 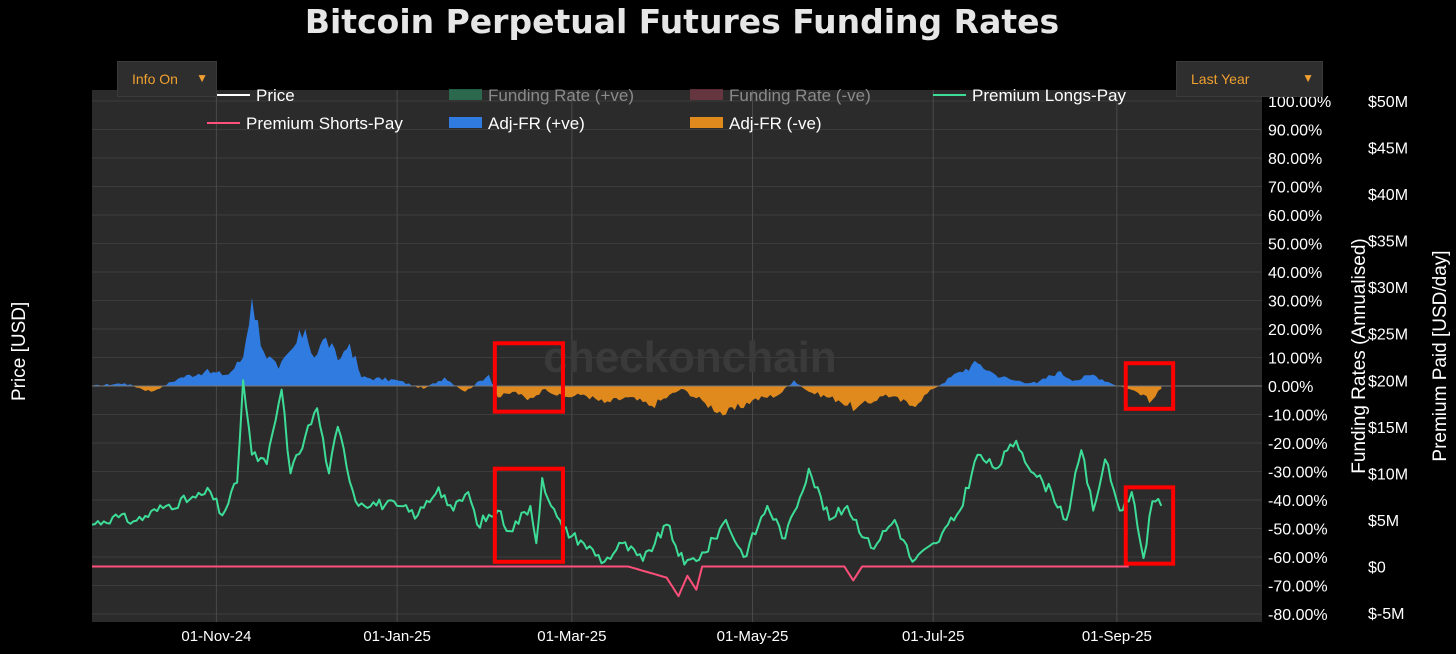 What do you see at coordinates (1295, 245) in the screenshot?
I see `funding-tick-label: 50.00%` at bounding box center [1295, 245].